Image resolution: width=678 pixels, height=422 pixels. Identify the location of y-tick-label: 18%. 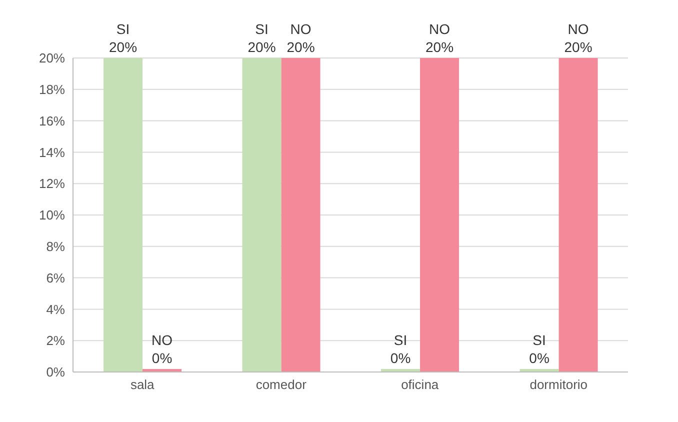
(52, 90).